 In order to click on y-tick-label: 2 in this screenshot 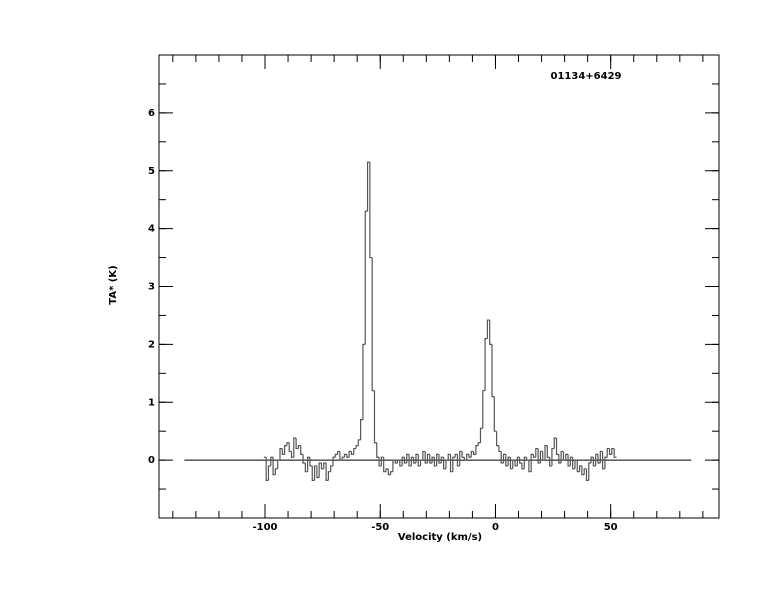, I will do `click(151, 344)`.